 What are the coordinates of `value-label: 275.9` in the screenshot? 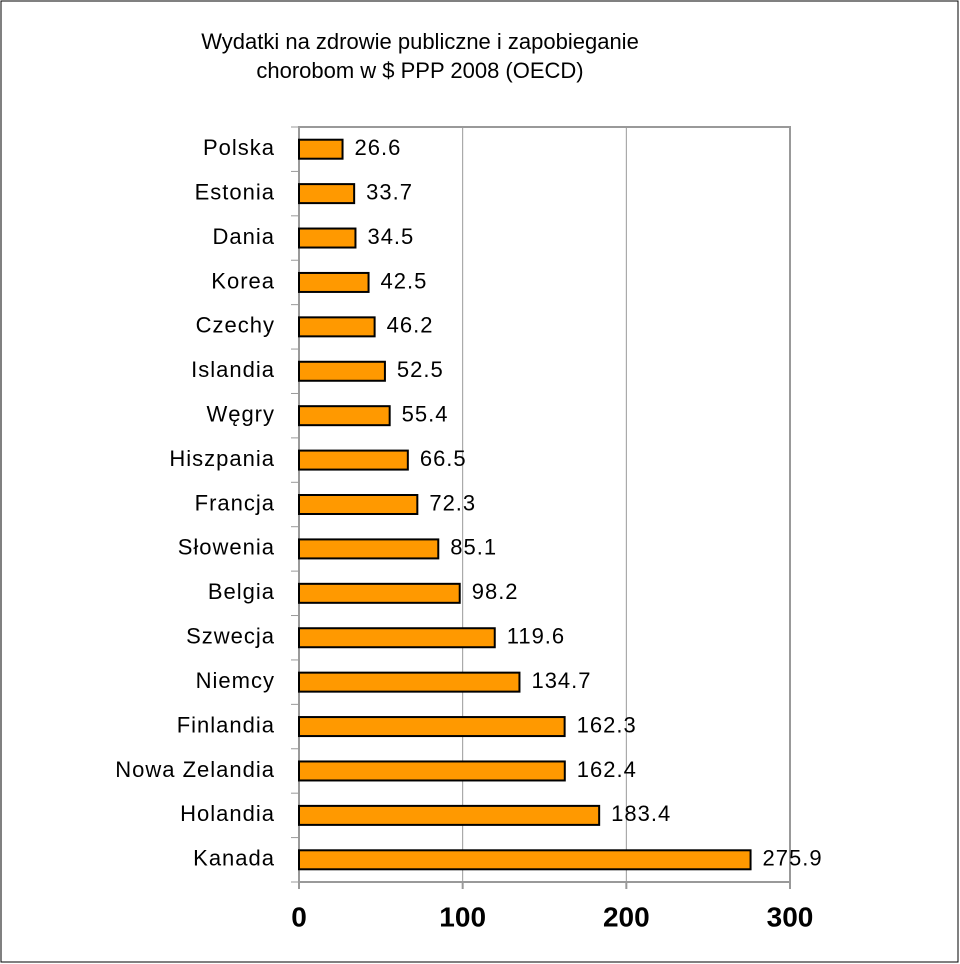 It's located at (793, 858).